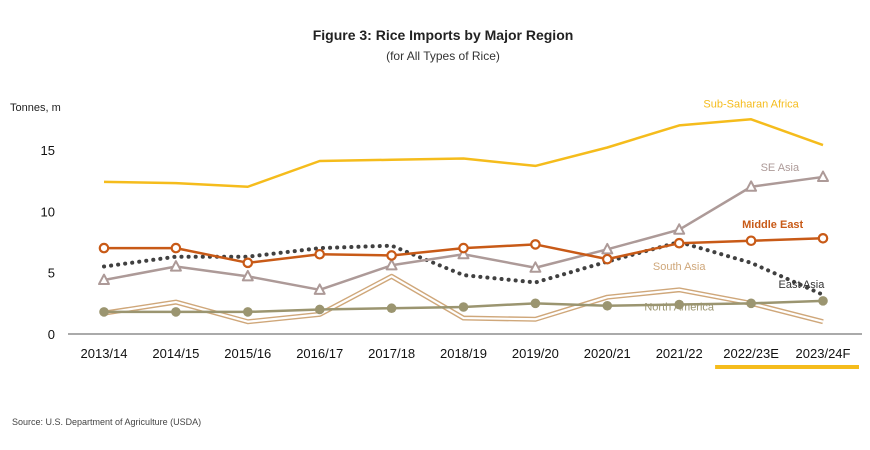  What do you see at coordinates (51, 334) in the screenshot?
I see `y-tick-label: 0` at bounding box center [51, 334].